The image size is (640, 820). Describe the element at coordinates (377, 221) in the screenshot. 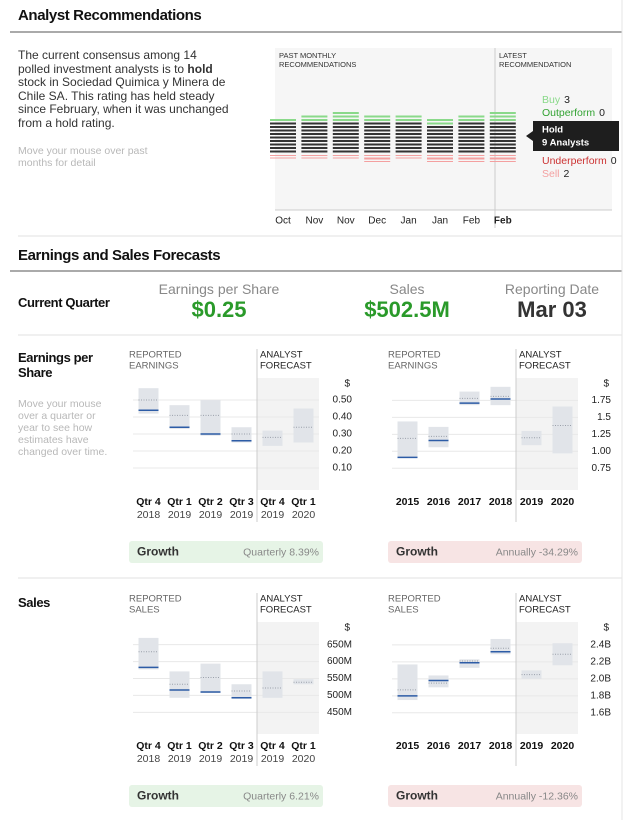

I see `month-label: Dec` at that location.